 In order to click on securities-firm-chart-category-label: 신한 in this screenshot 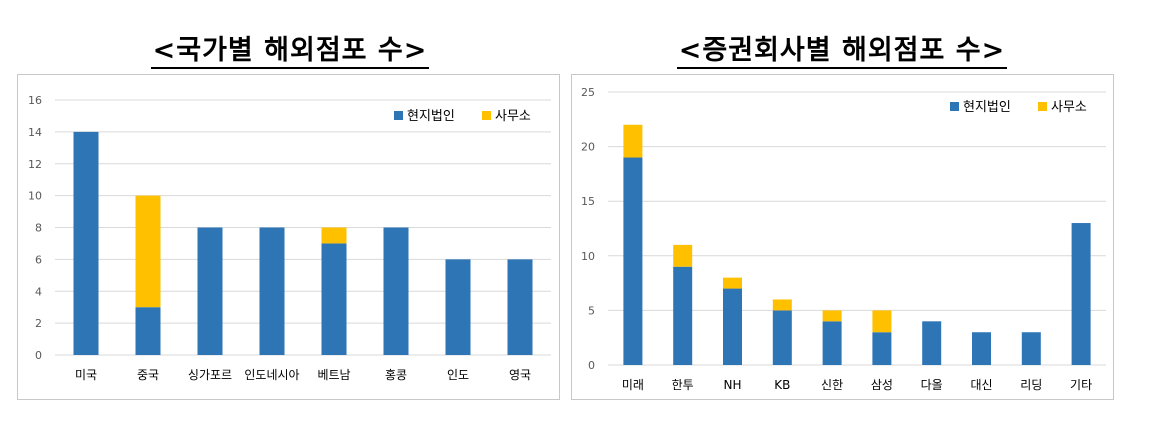, I will do `click(832, 385)`.